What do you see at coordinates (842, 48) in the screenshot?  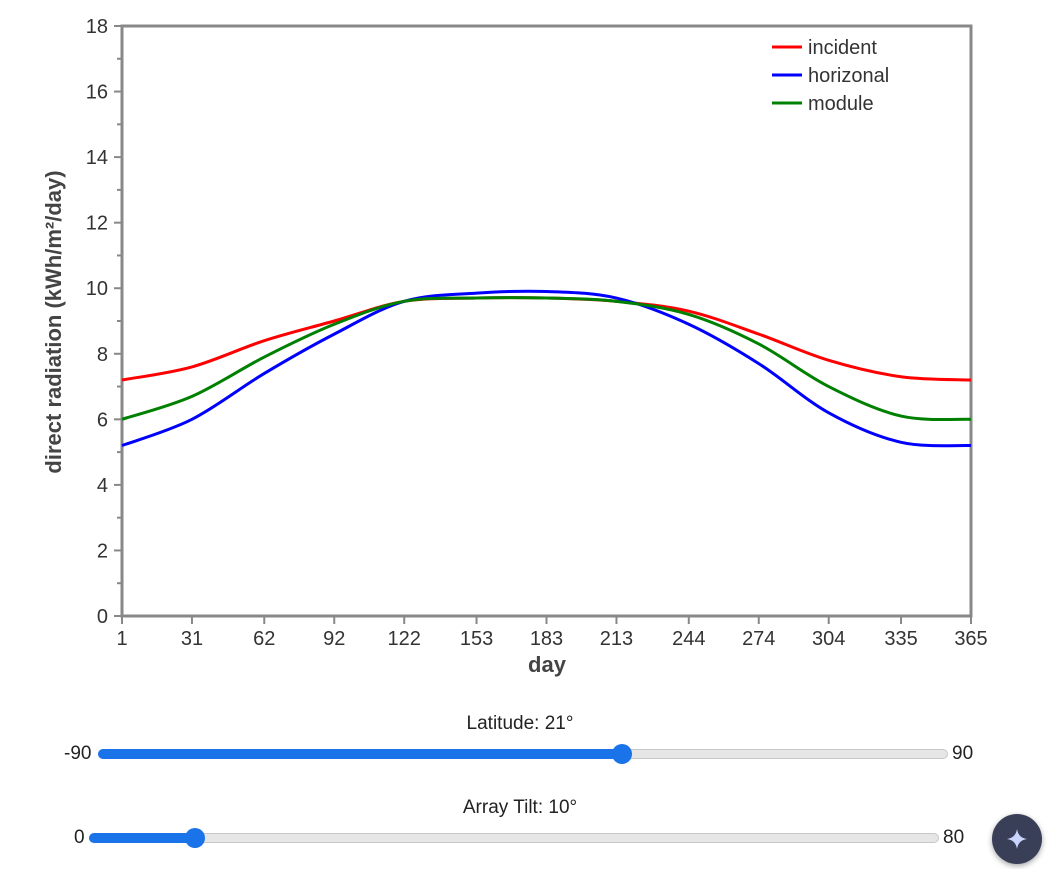 I see `legend-label-incident: incident` at bounding box center [842, 48].